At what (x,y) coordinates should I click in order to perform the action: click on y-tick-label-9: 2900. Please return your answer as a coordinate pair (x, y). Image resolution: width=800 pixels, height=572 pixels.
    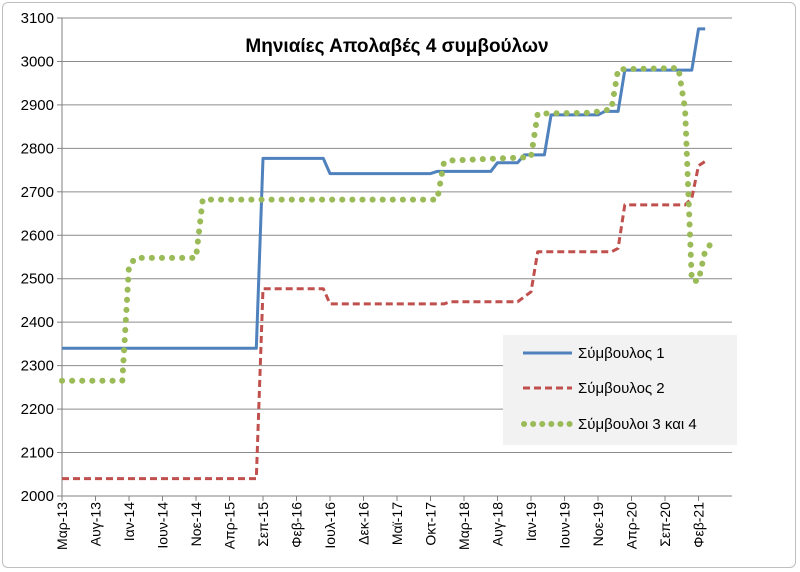
    Looking at the image, I should click on (37, 105).